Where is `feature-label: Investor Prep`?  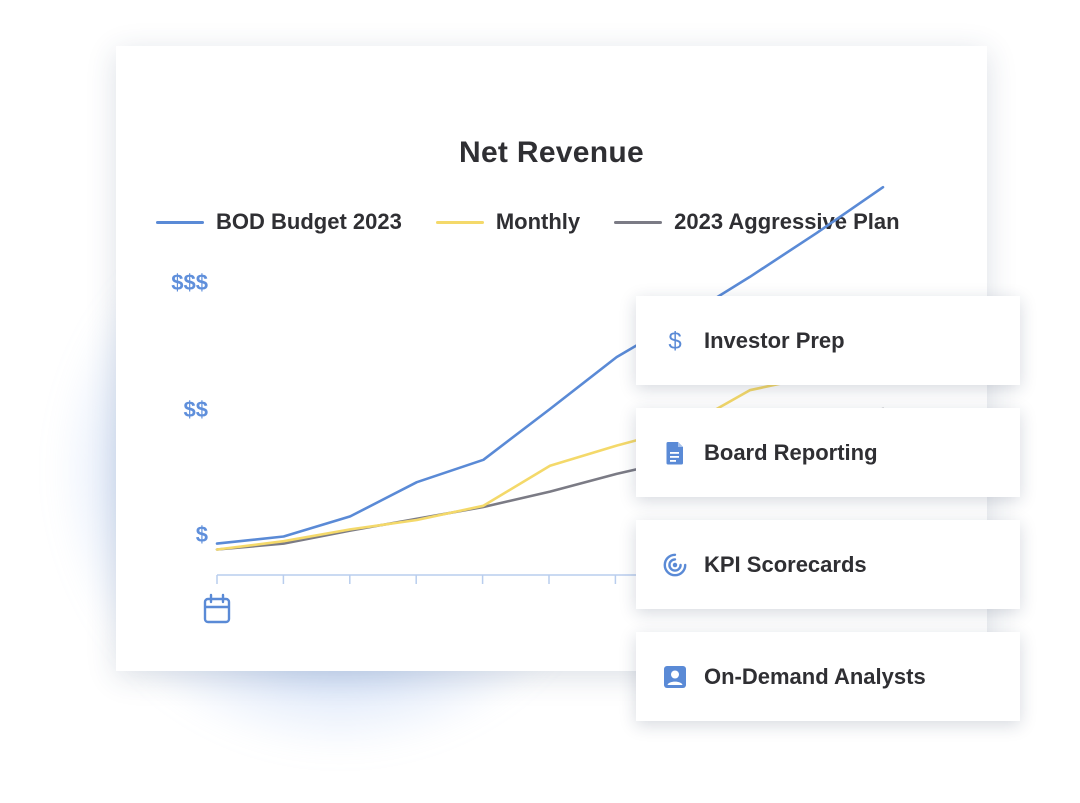 feature-label: Investor Prep is located at coordinates (774, 340).